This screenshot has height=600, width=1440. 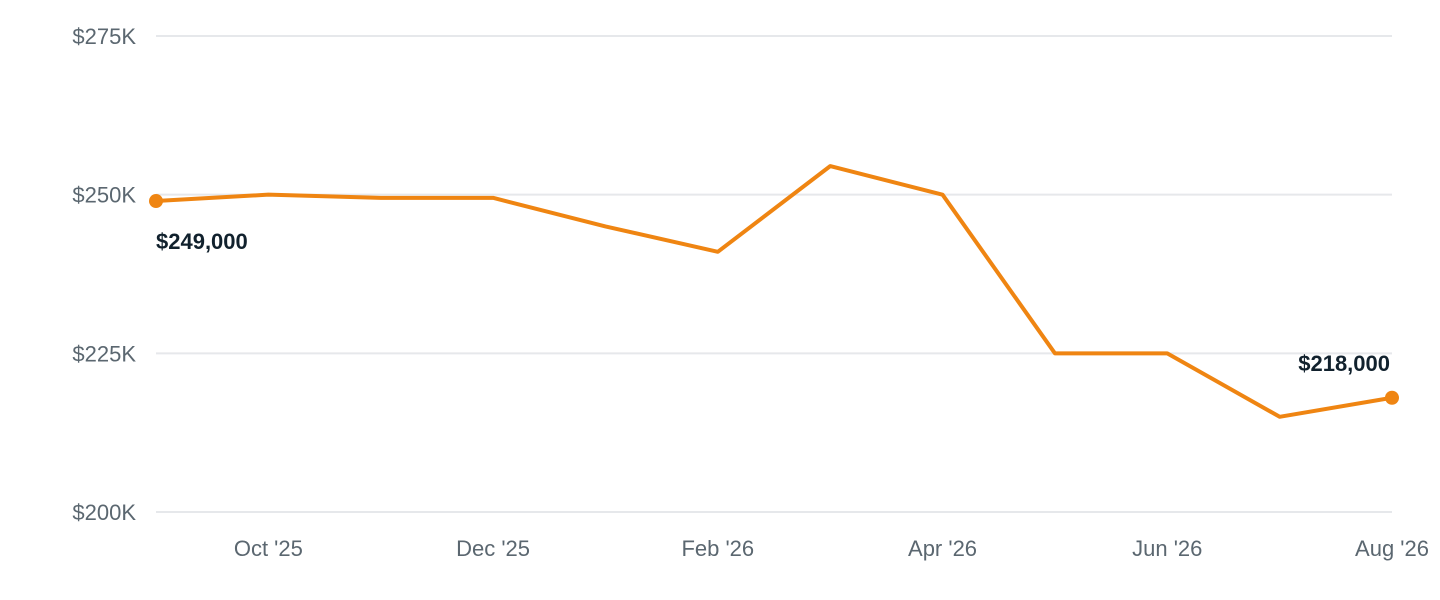 What do you see at coordinates (1392, 548) in the screenshot?
I see `x-tick-label: Aug '26` at bounding box center [1392, 548].